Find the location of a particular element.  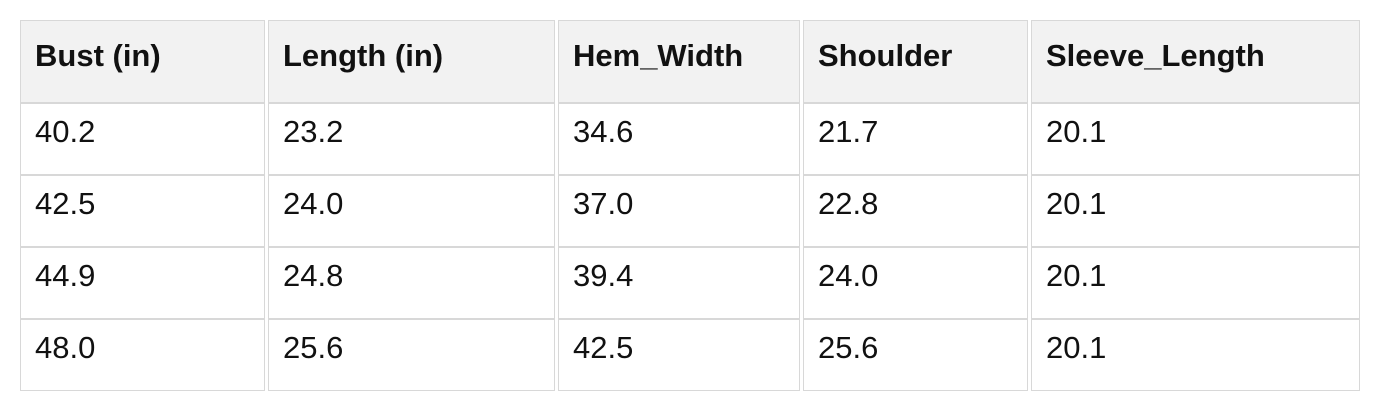

table-cell: 34.6 is located at coordinates (679, 139).